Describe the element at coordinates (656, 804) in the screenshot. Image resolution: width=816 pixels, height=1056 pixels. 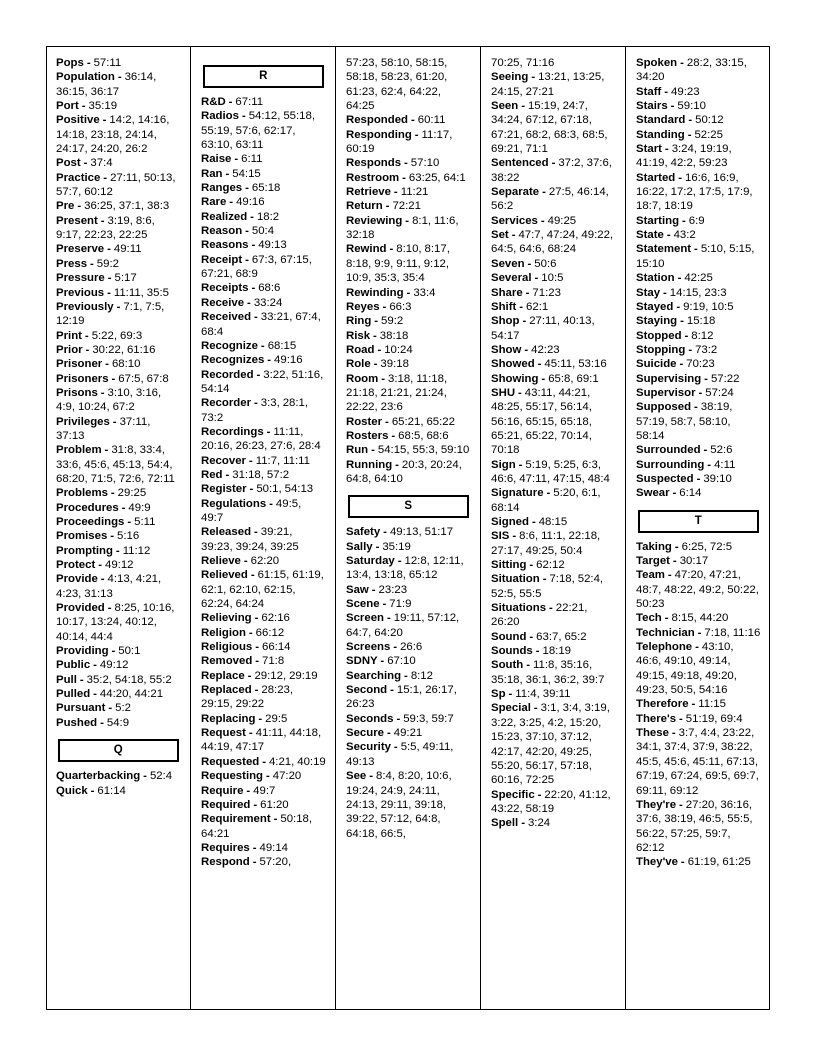
I see `entry-word: They're` at that location.